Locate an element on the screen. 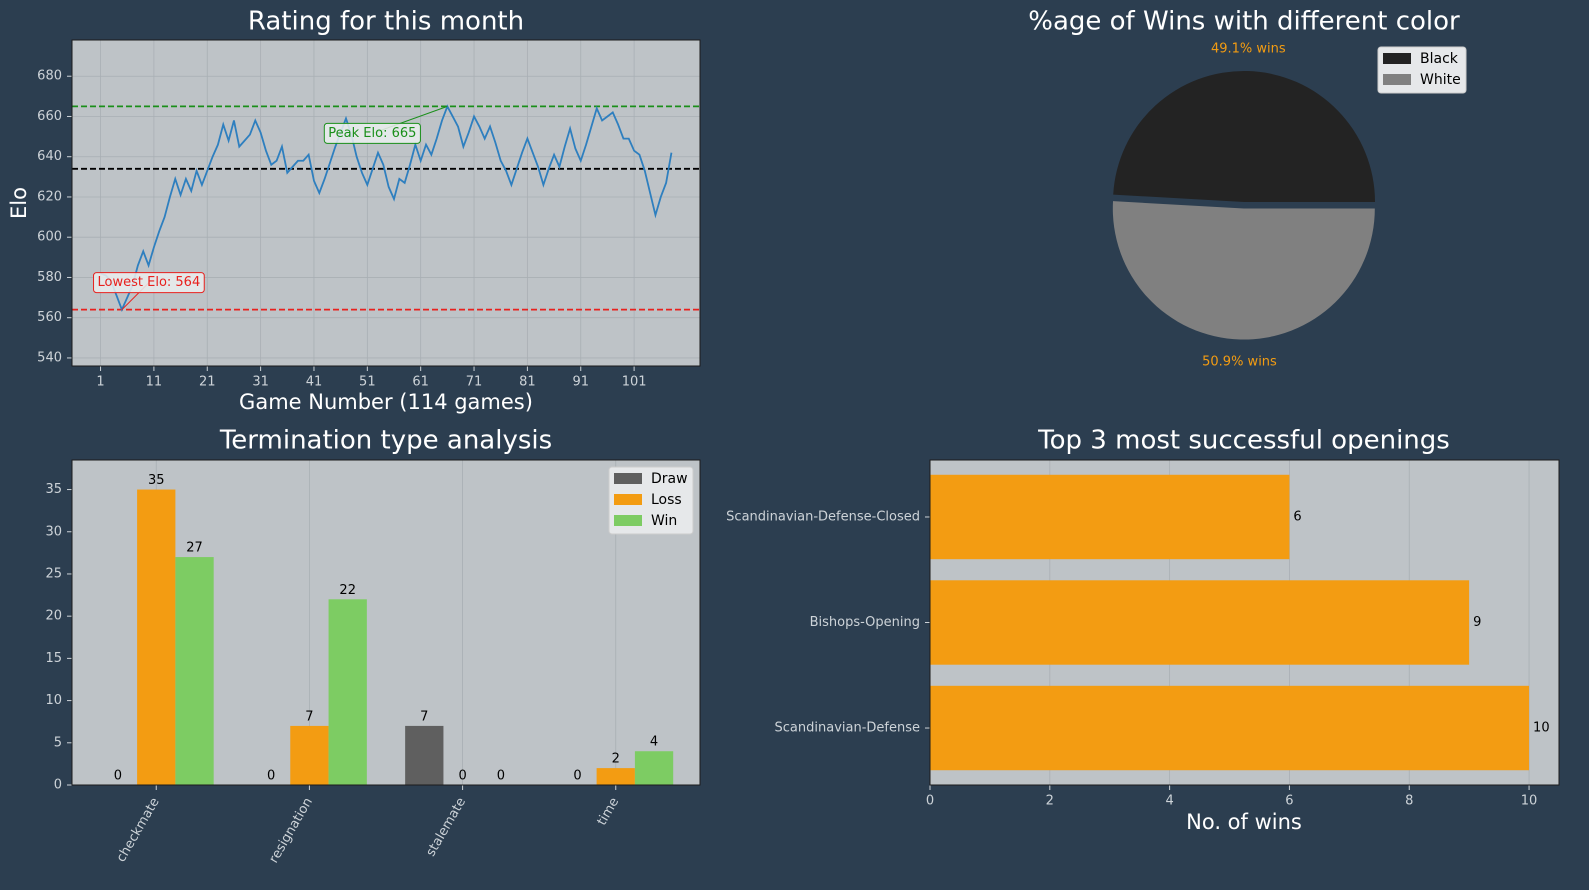  x-tick-label: checkmate is located at coordinates (138, 830).